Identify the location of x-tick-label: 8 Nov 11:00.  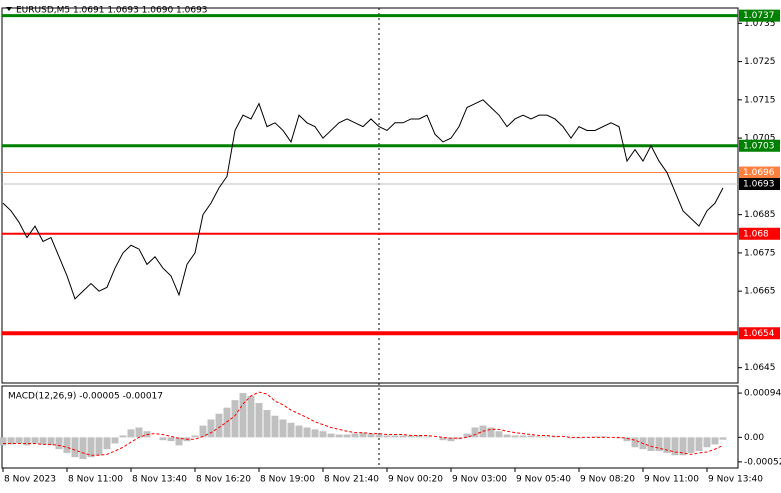
(95, 480).